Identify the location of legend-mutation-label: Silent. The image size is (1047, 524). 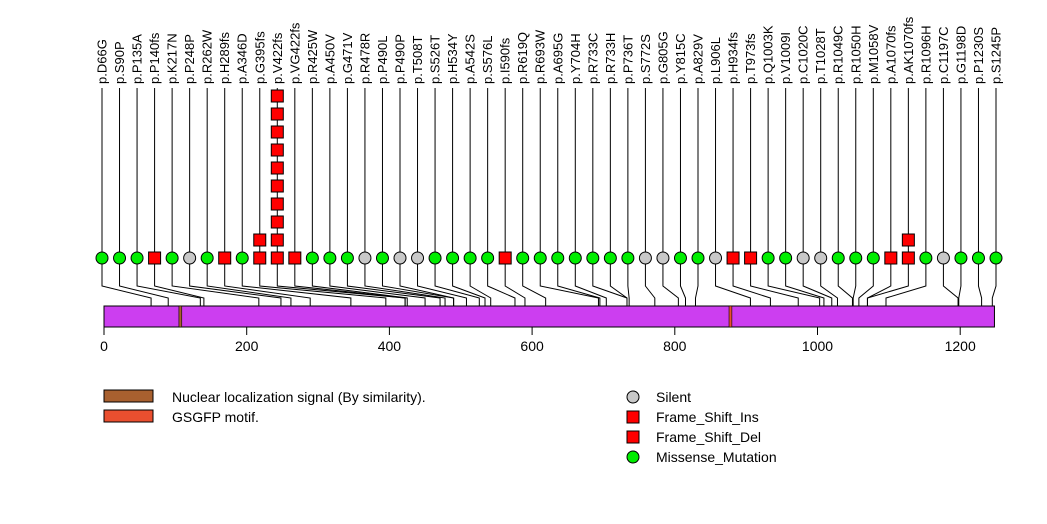
(673, 397).